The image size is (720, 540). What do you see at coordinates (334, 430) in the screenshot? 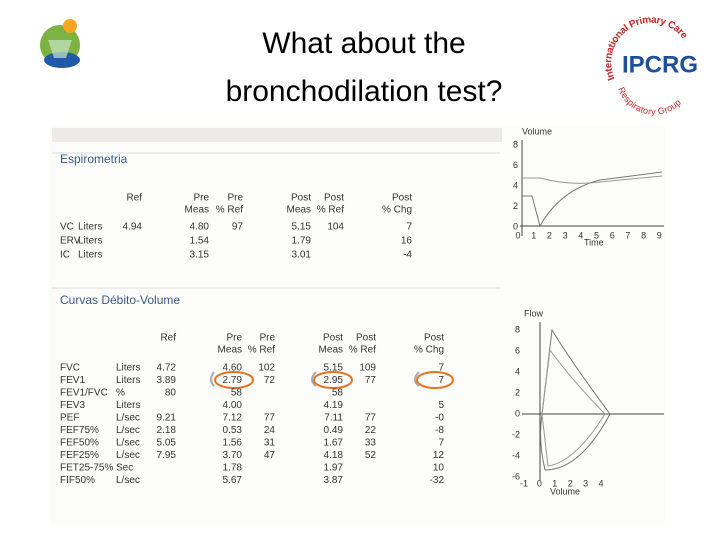
I see `cell: 0.49` at bounding box center [334, 430].